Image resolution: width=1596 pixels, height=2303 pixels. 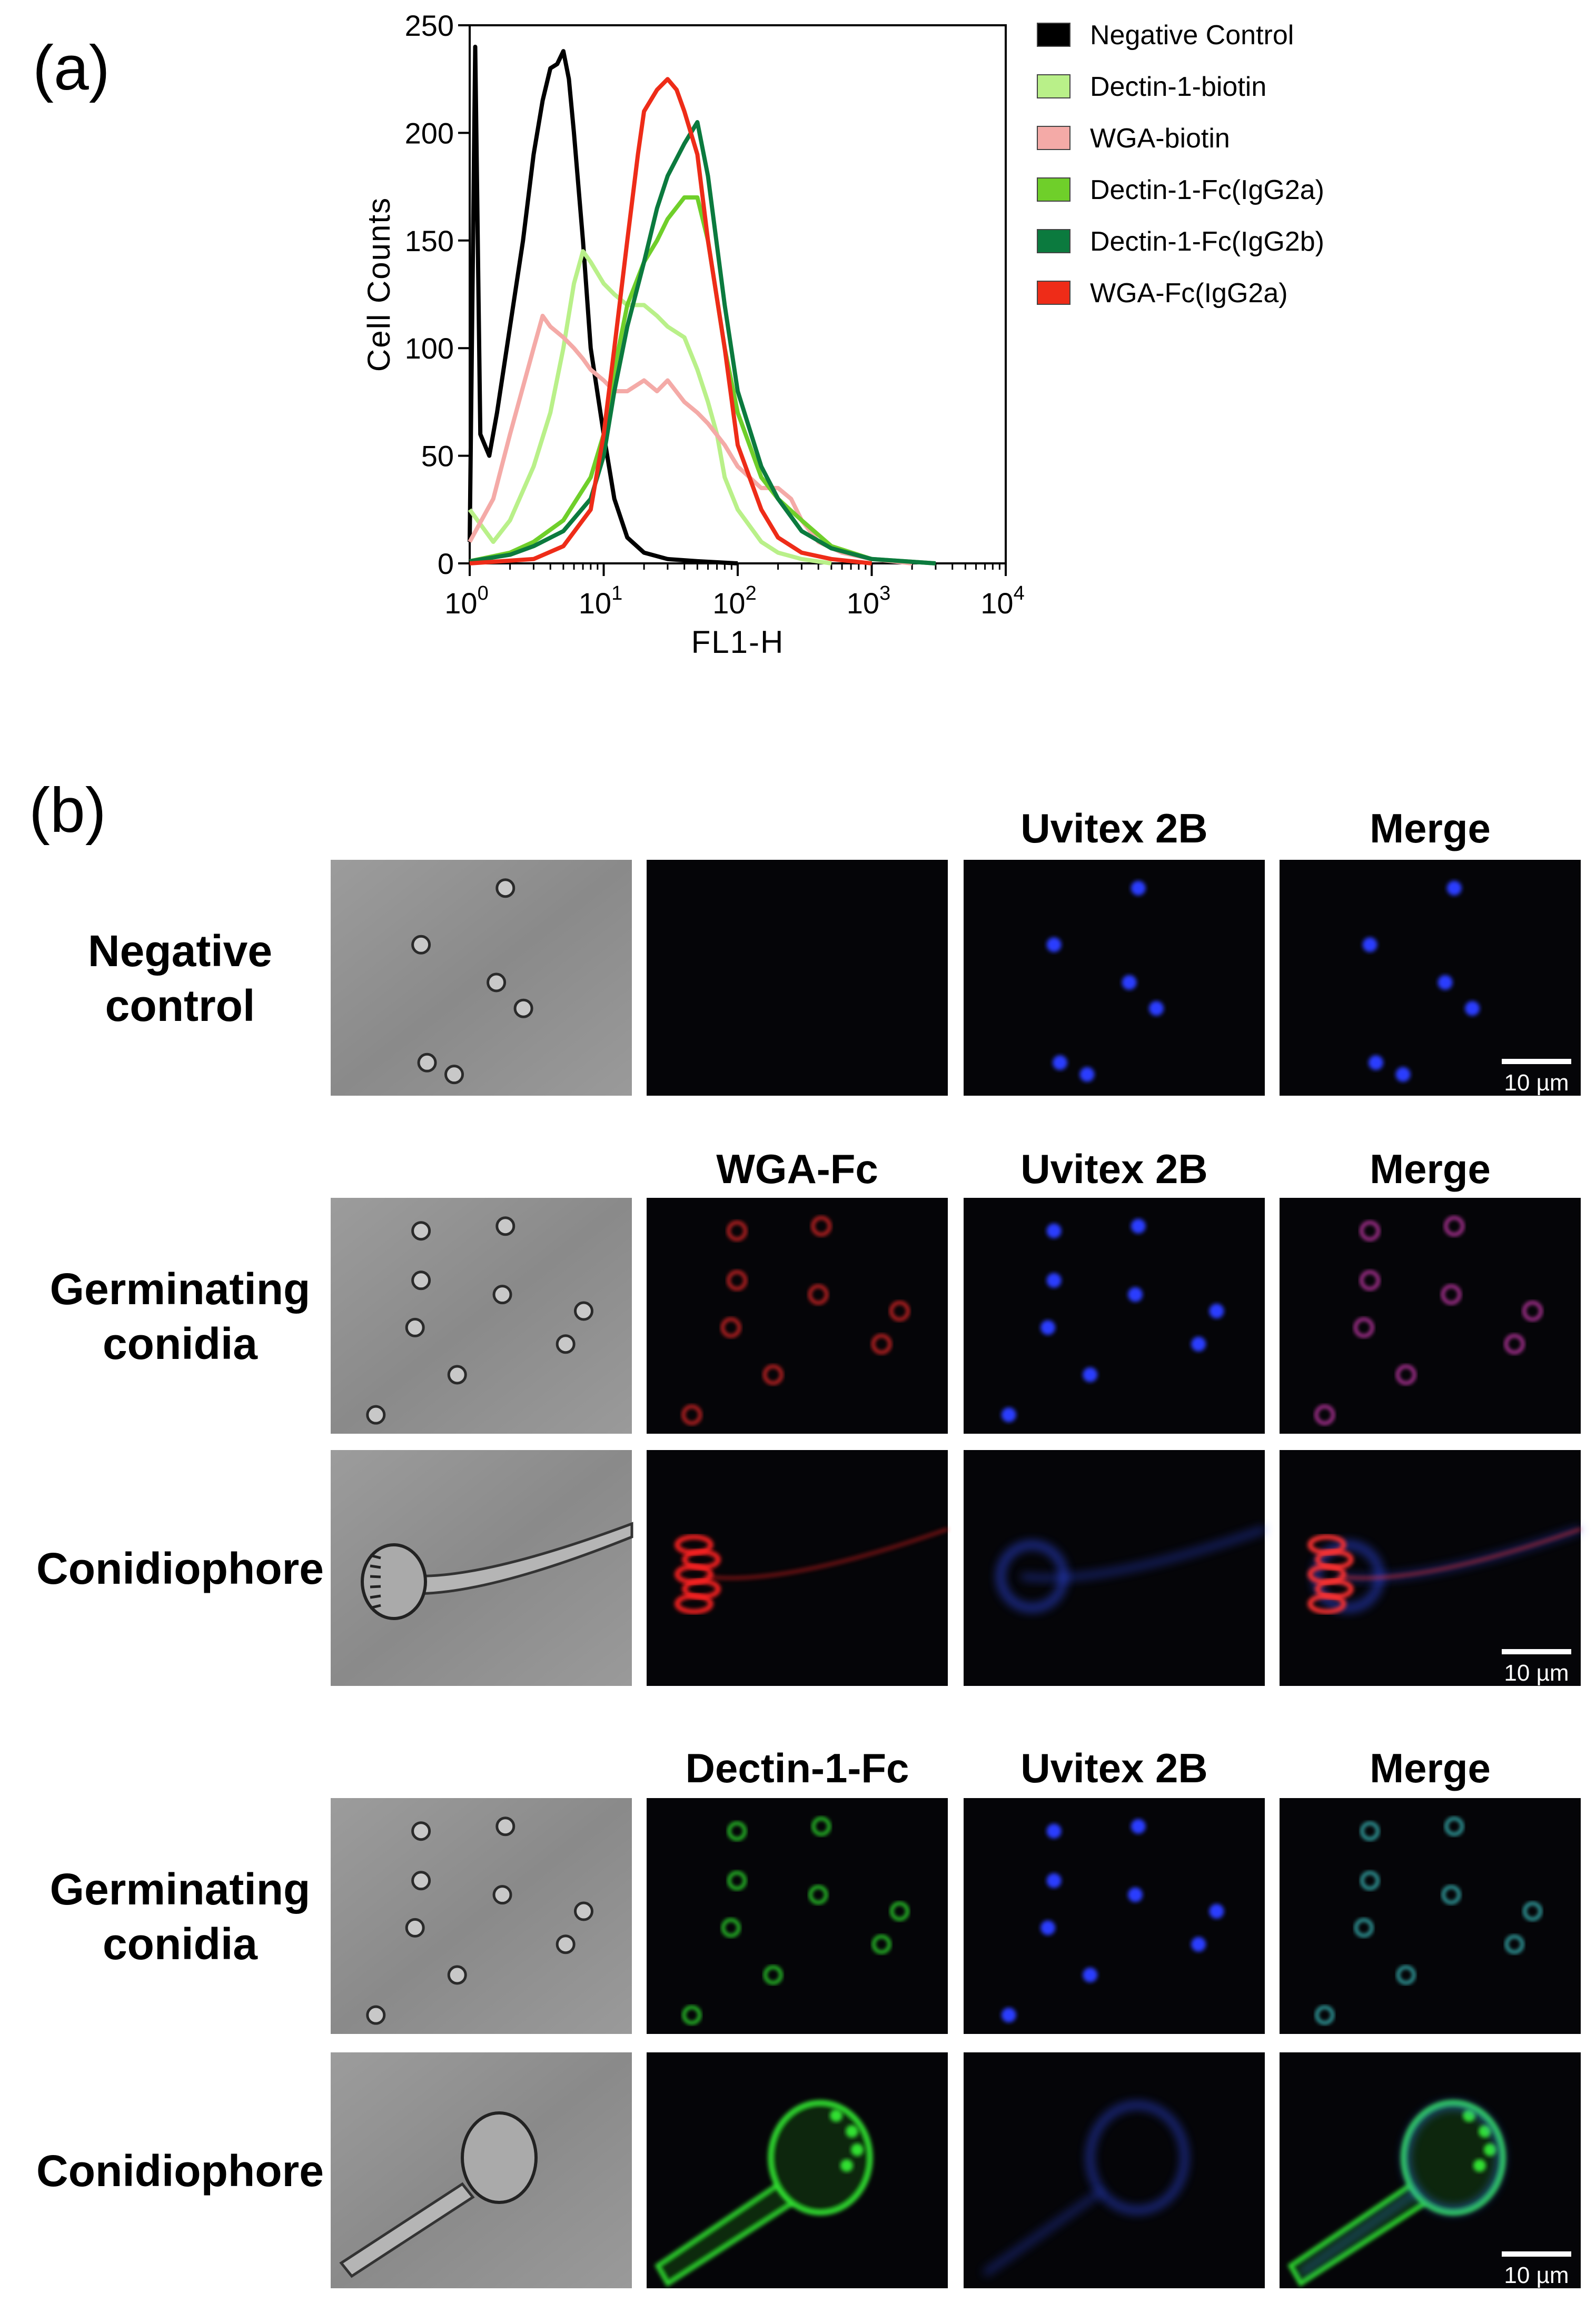 What do you see at coordinates (483, 593) in the screenshot?
I see `x-tick-exp: 0` at bounding box center [483, 593].